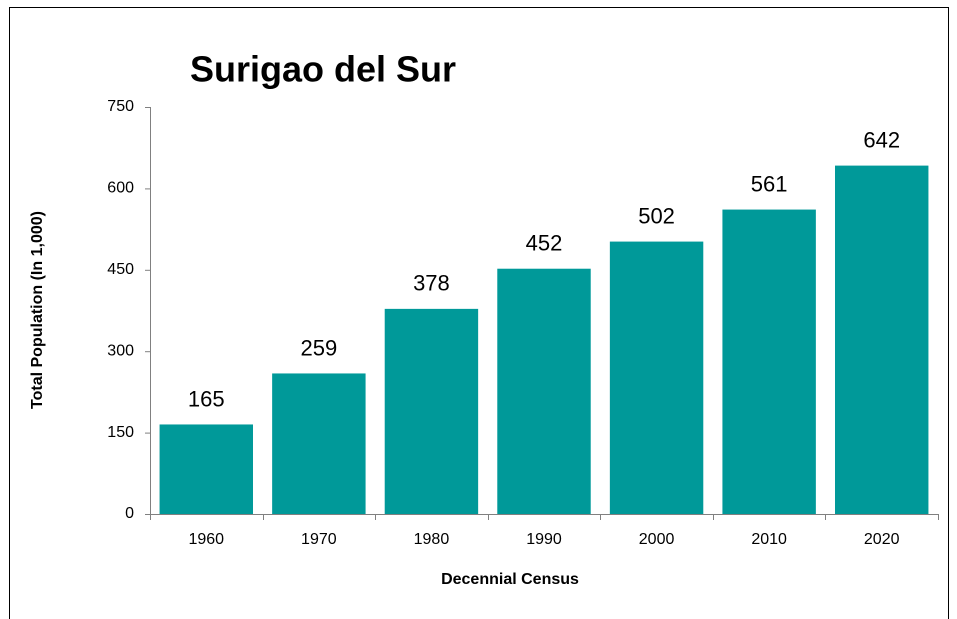 This screenshot has width=957, height=619. I want to click on value-label: 378, so click(431, 283).